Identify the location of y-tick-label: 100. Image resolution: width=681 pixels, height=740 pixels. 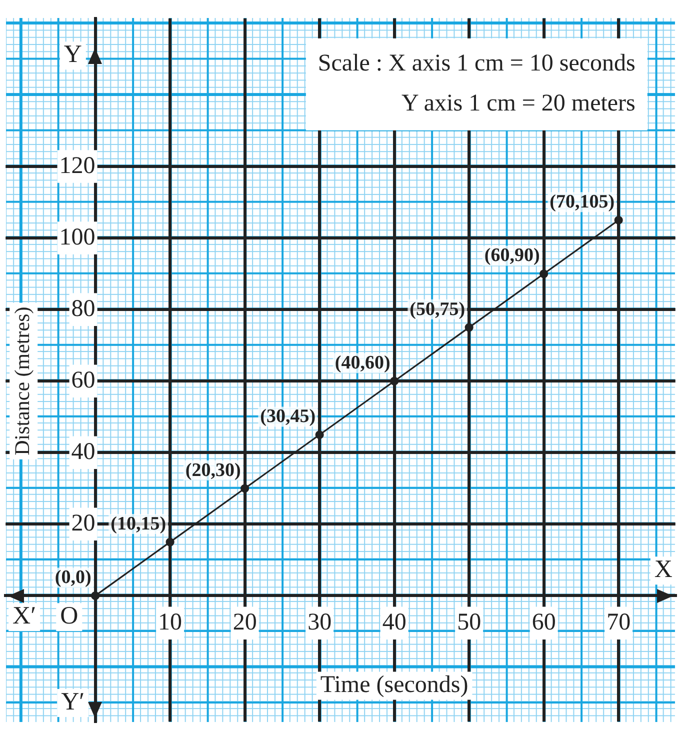
(77, 237).